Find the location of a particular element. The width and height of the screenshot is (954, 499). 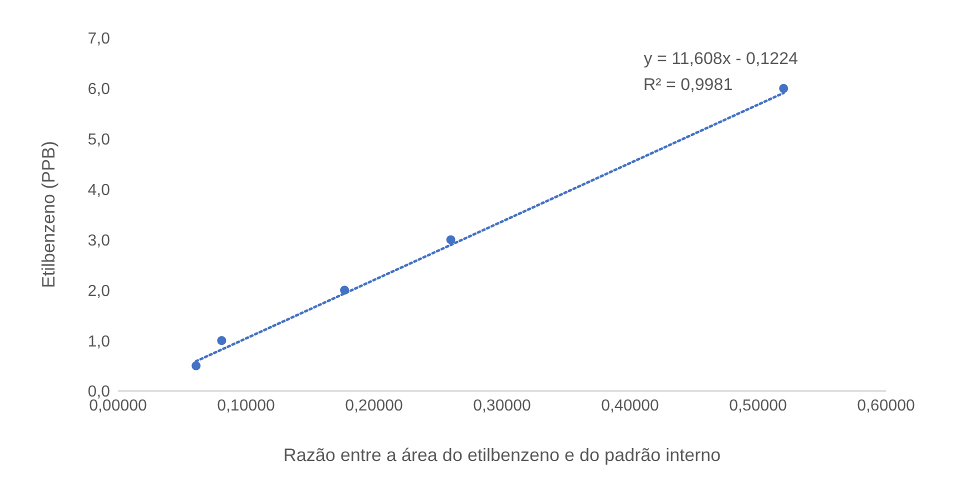

y-tick-label: 4,0 is located at coordinates (99, 190).